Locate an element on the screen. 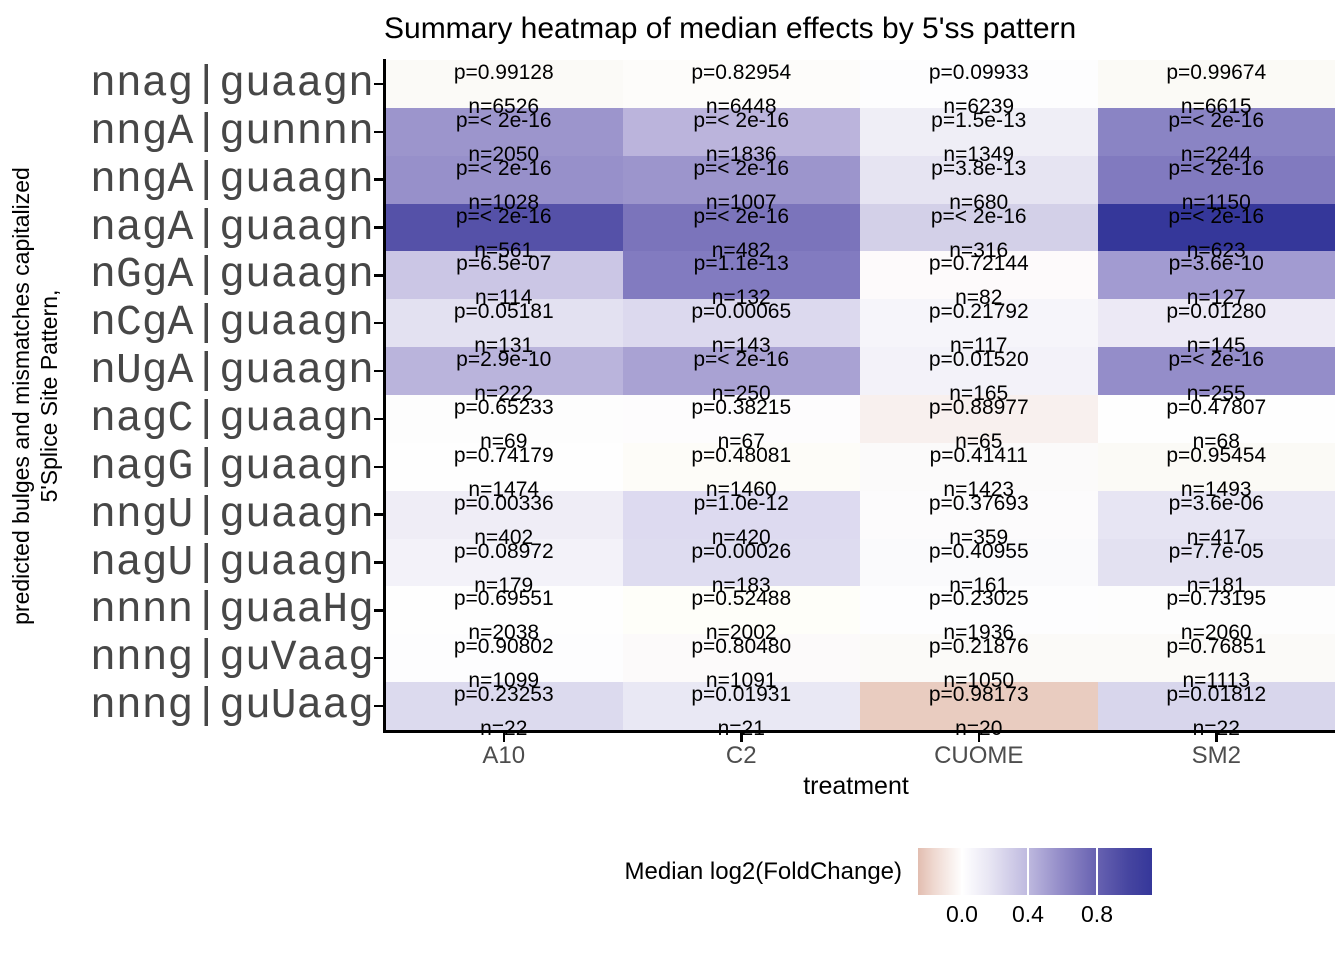  x-axis-tick-label: CUOME is located at coordinates (979, 755).